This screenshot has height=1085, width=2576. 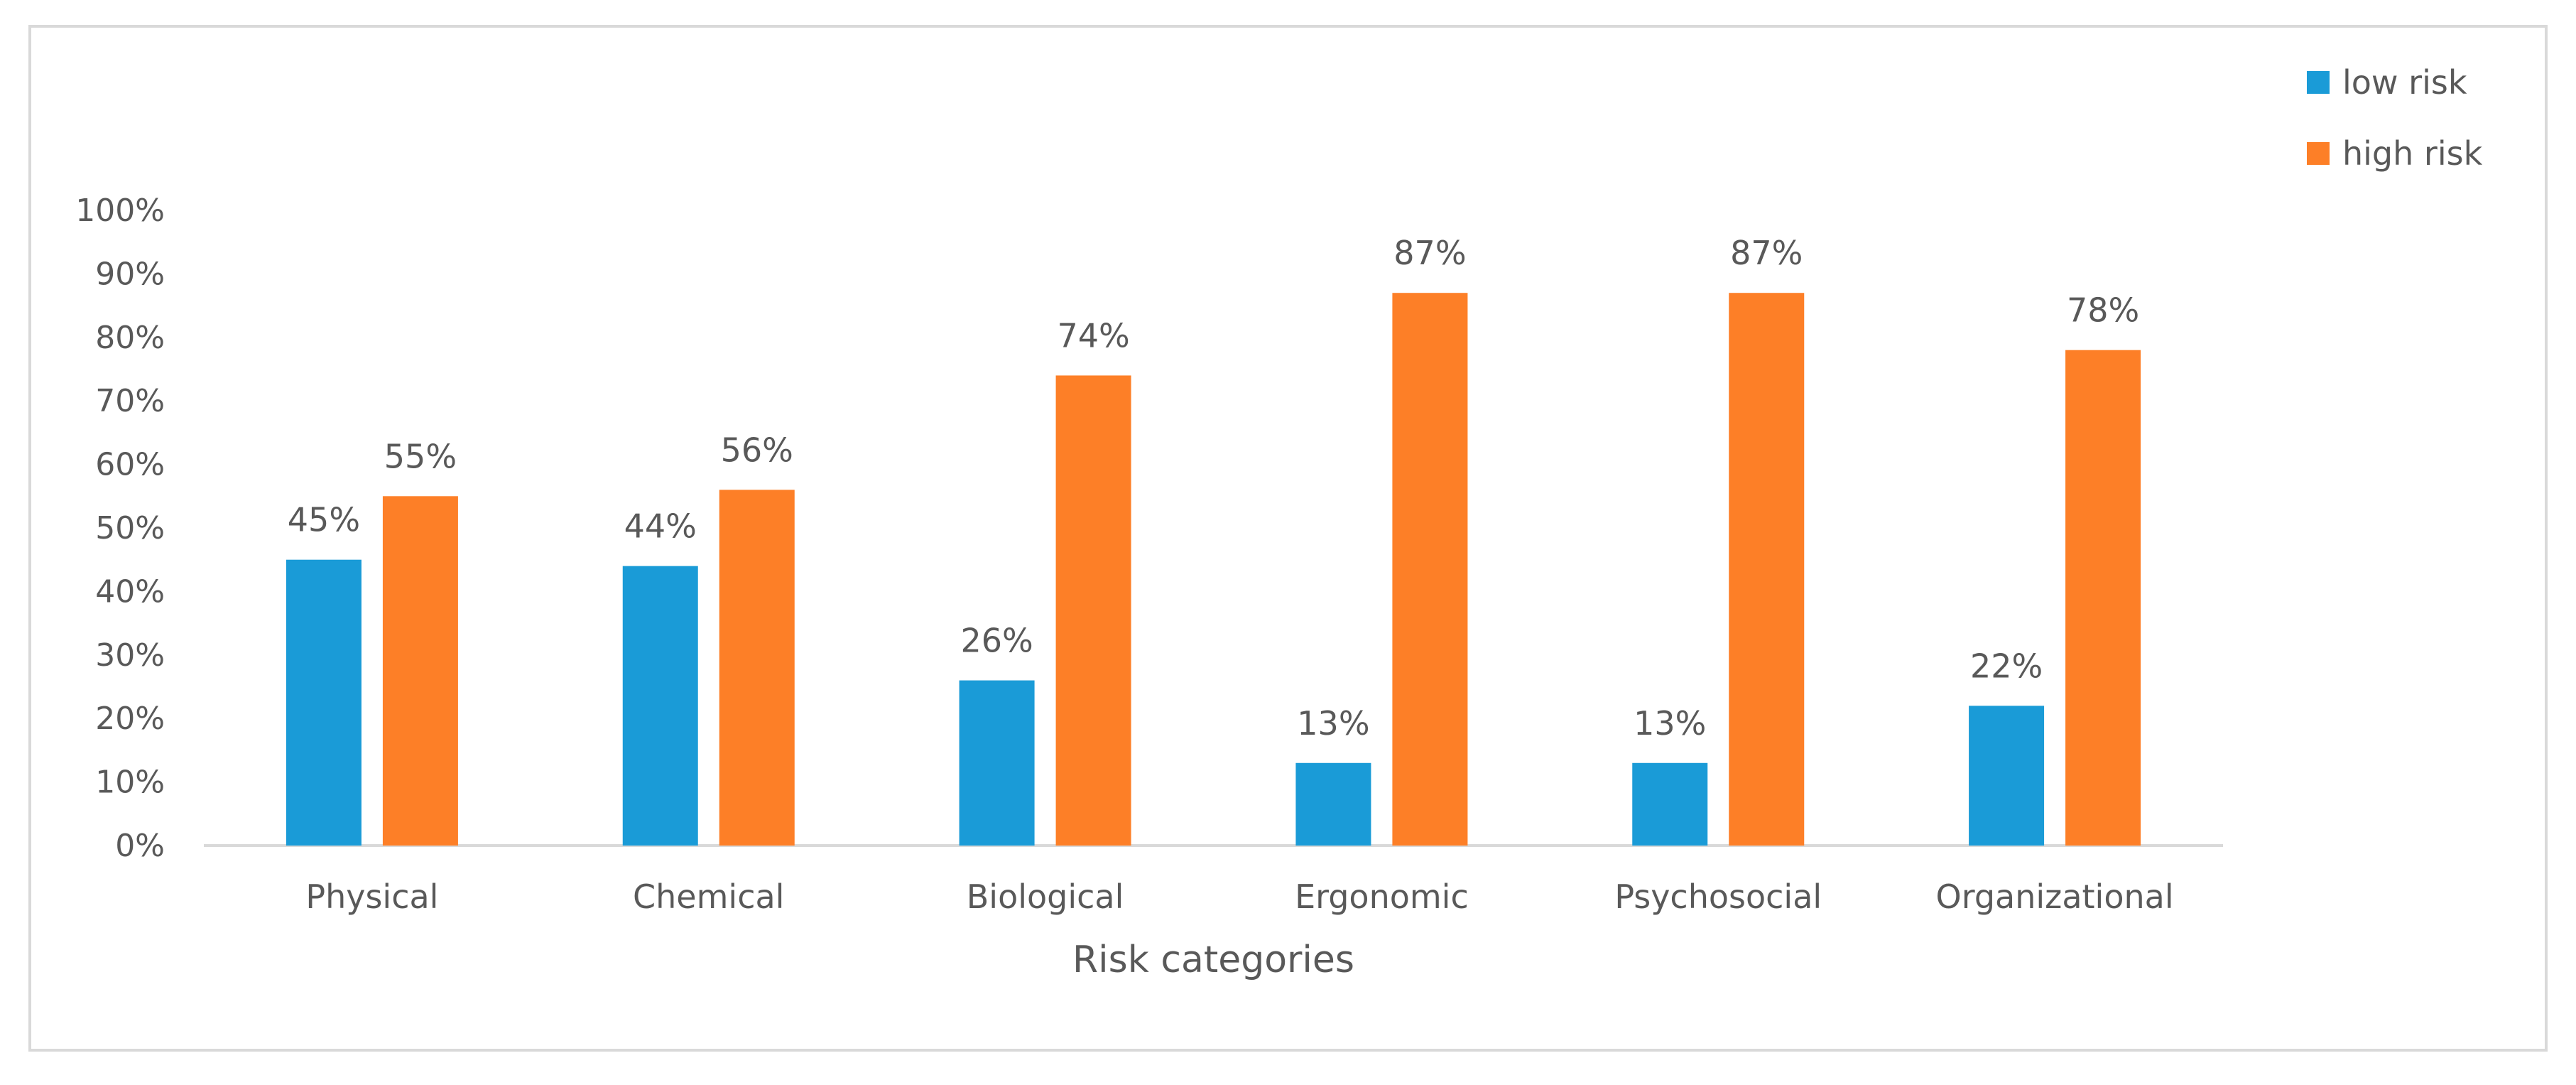 I want to click on legend: low risk high risk, so click(x=2395, y=118).